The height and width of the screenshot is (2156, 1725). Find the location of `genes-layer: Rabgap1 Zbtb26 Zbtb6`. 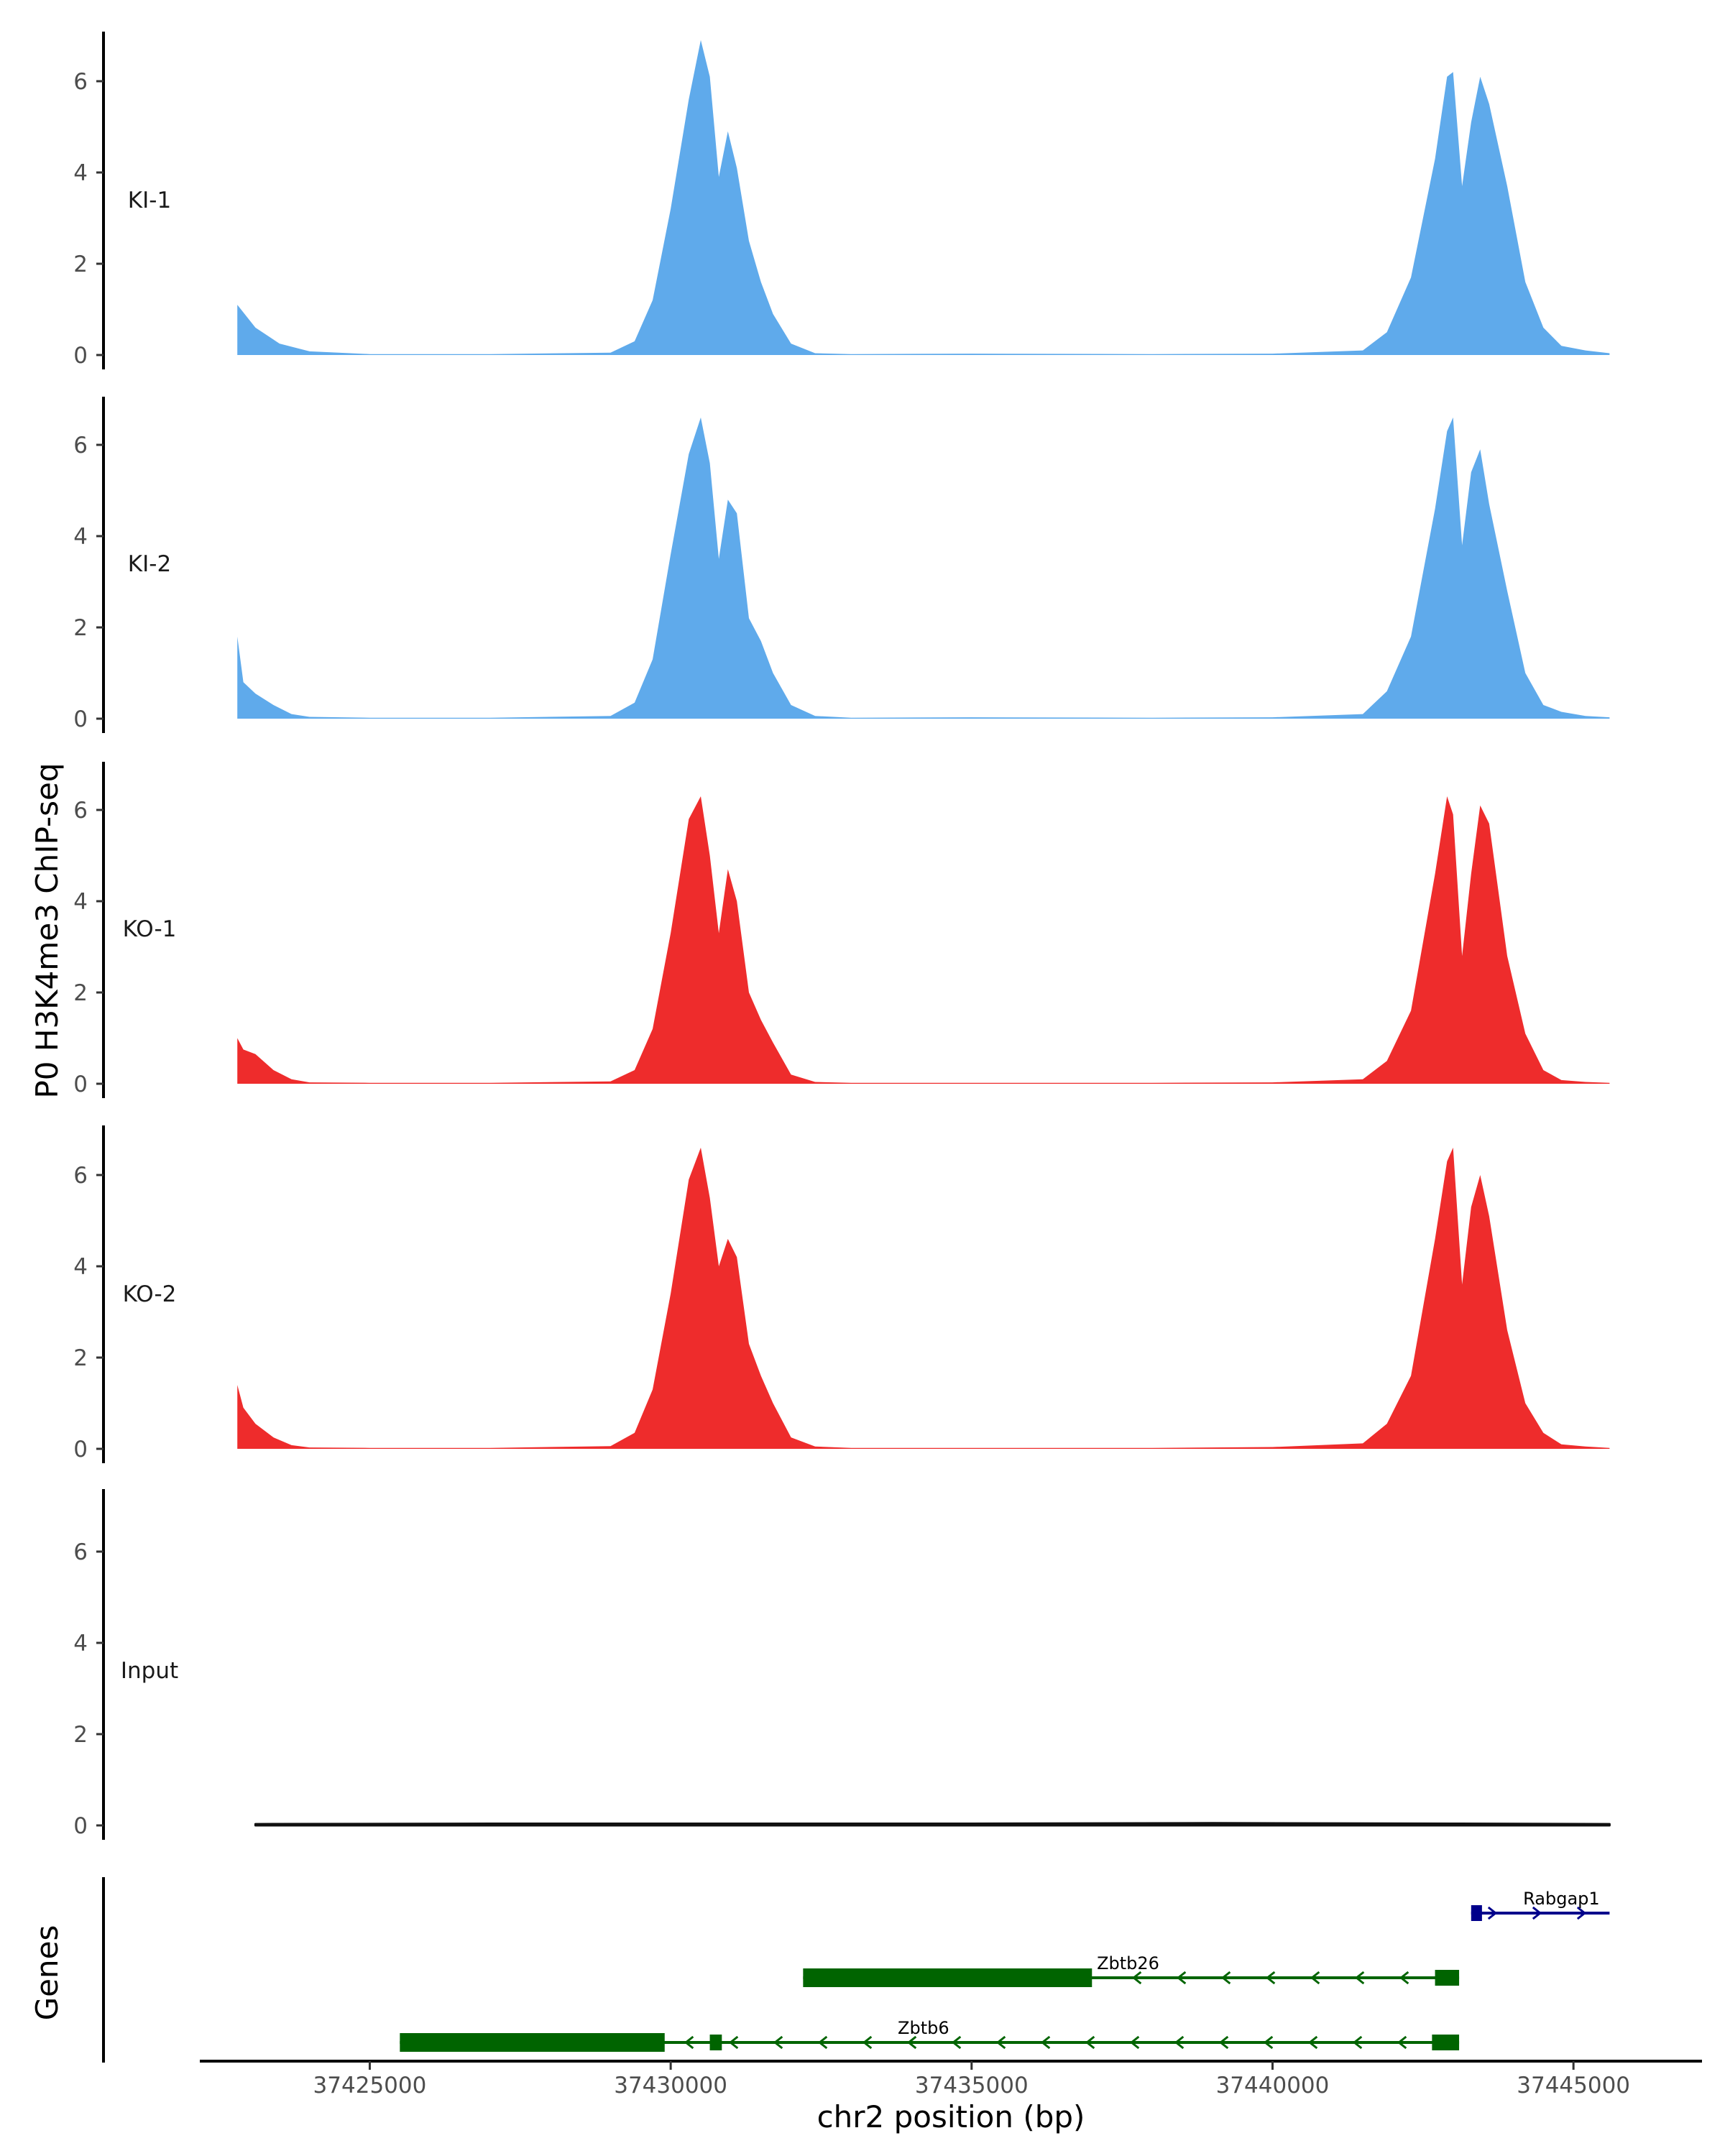

genes-layer: Rabgap1 Zbtb26 Zbtb6 is located at coordinates (856, 1970).